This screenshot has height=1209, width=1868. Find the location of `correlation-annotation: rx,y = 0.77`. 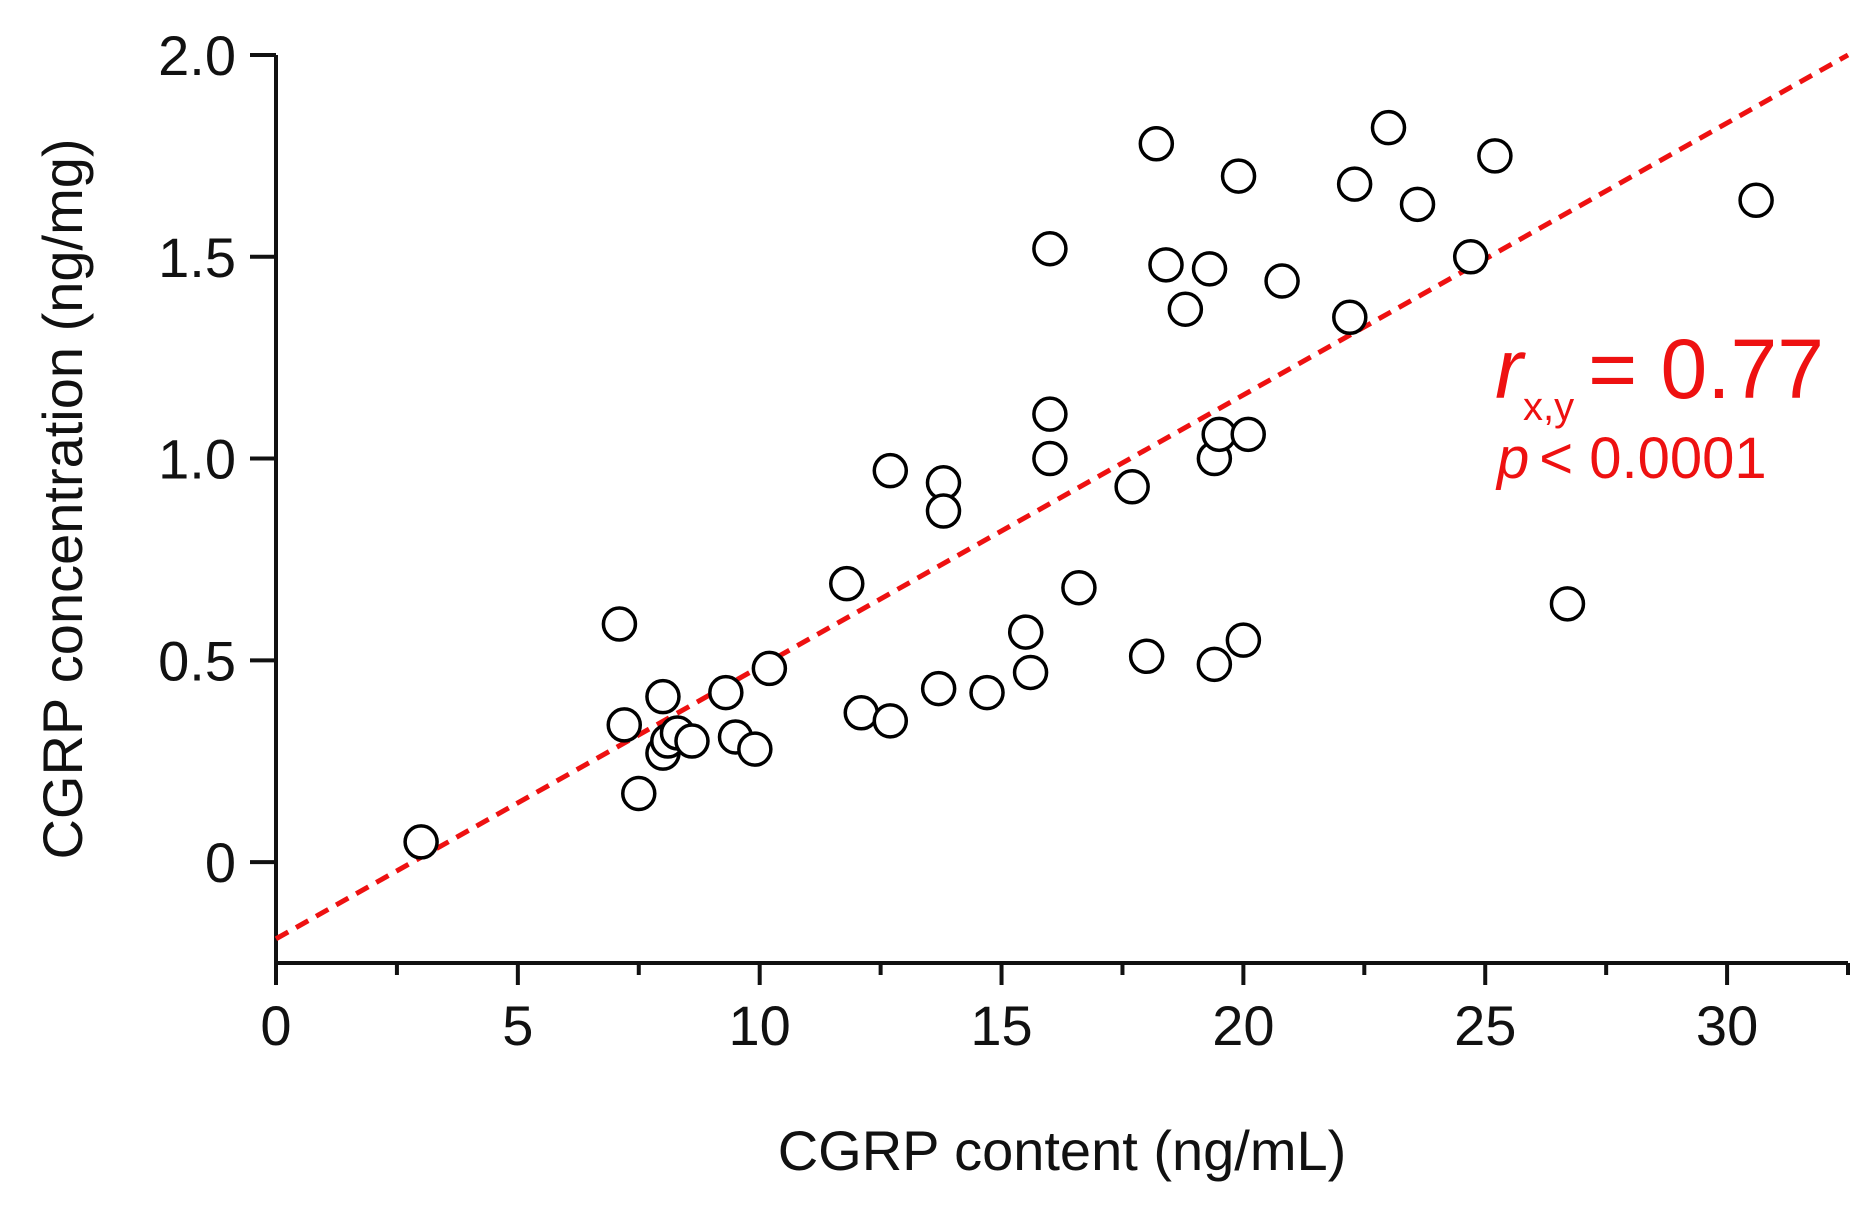

correlation-annotation: rx,y = 0.77 is located at coordinates (1659, 375).